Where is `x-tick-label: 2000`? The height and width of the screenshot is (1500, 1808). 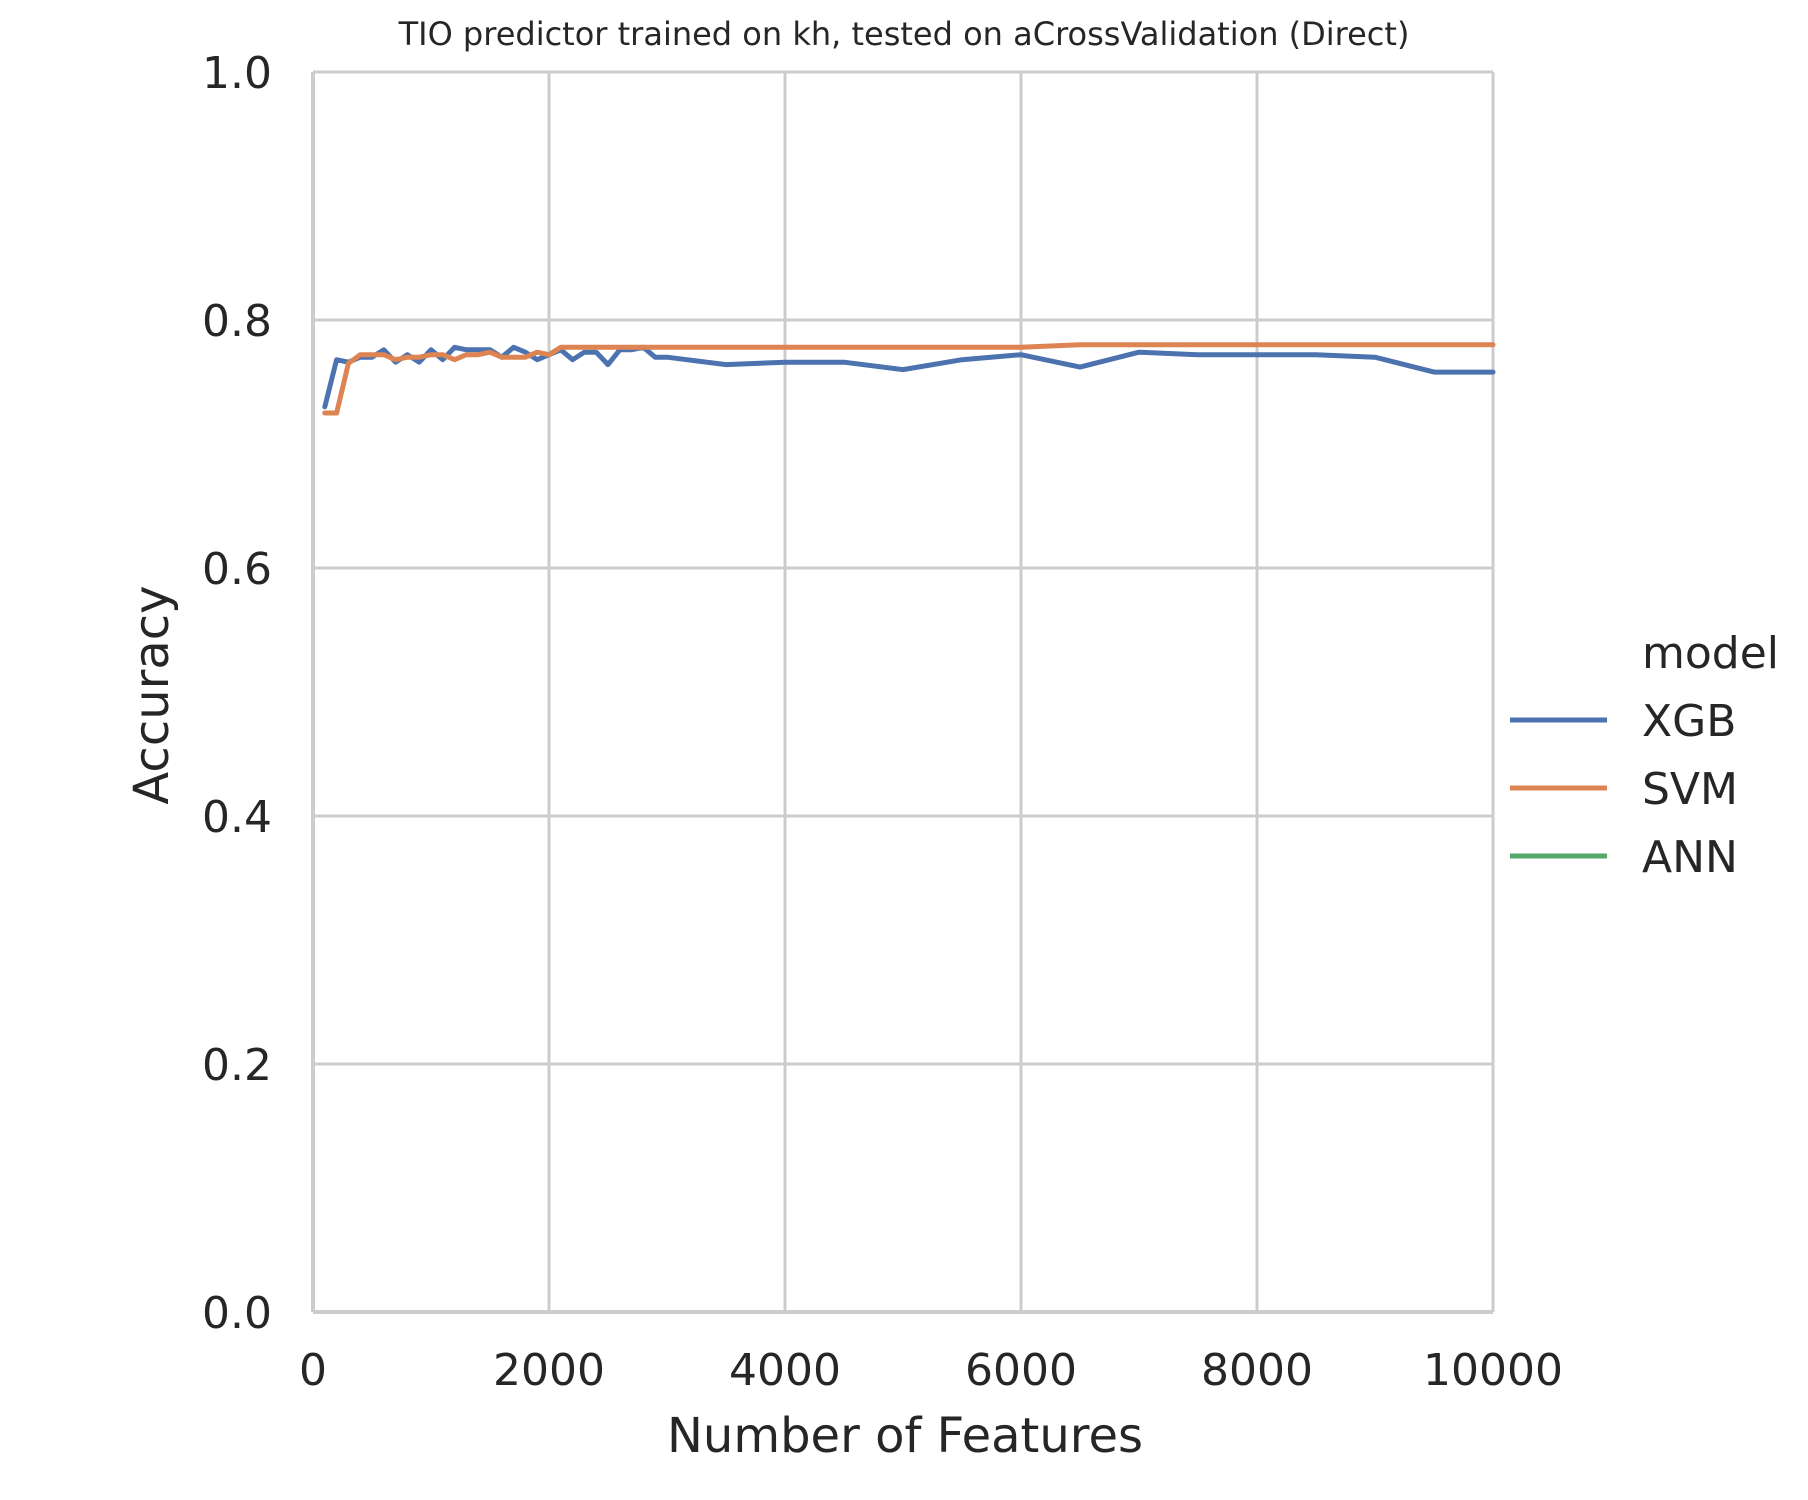 x-tick-label: 2000 is located at coordinates (549, 1370).